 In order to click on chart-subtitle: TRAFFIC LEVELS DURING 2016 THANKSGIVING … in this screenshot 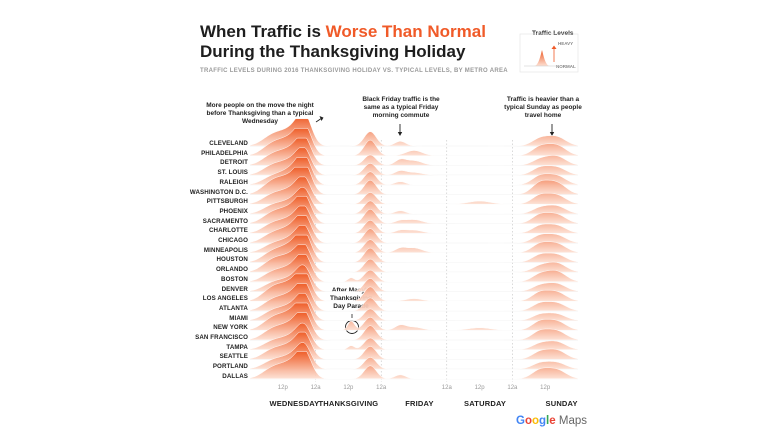, I will do `click(354, 71)`.